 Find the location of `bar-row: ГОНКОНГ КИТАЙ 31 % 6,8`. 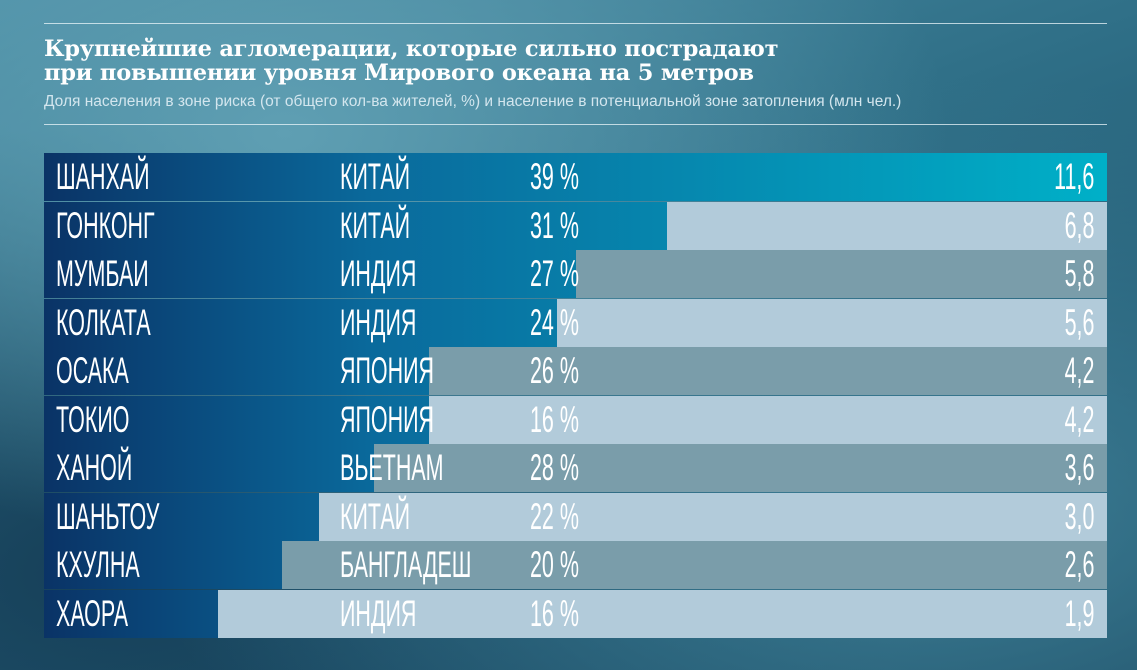

bar-row: ГОНКОНГ КИТАЙ 31 % 6,8 is located at coordinates (575, 225).